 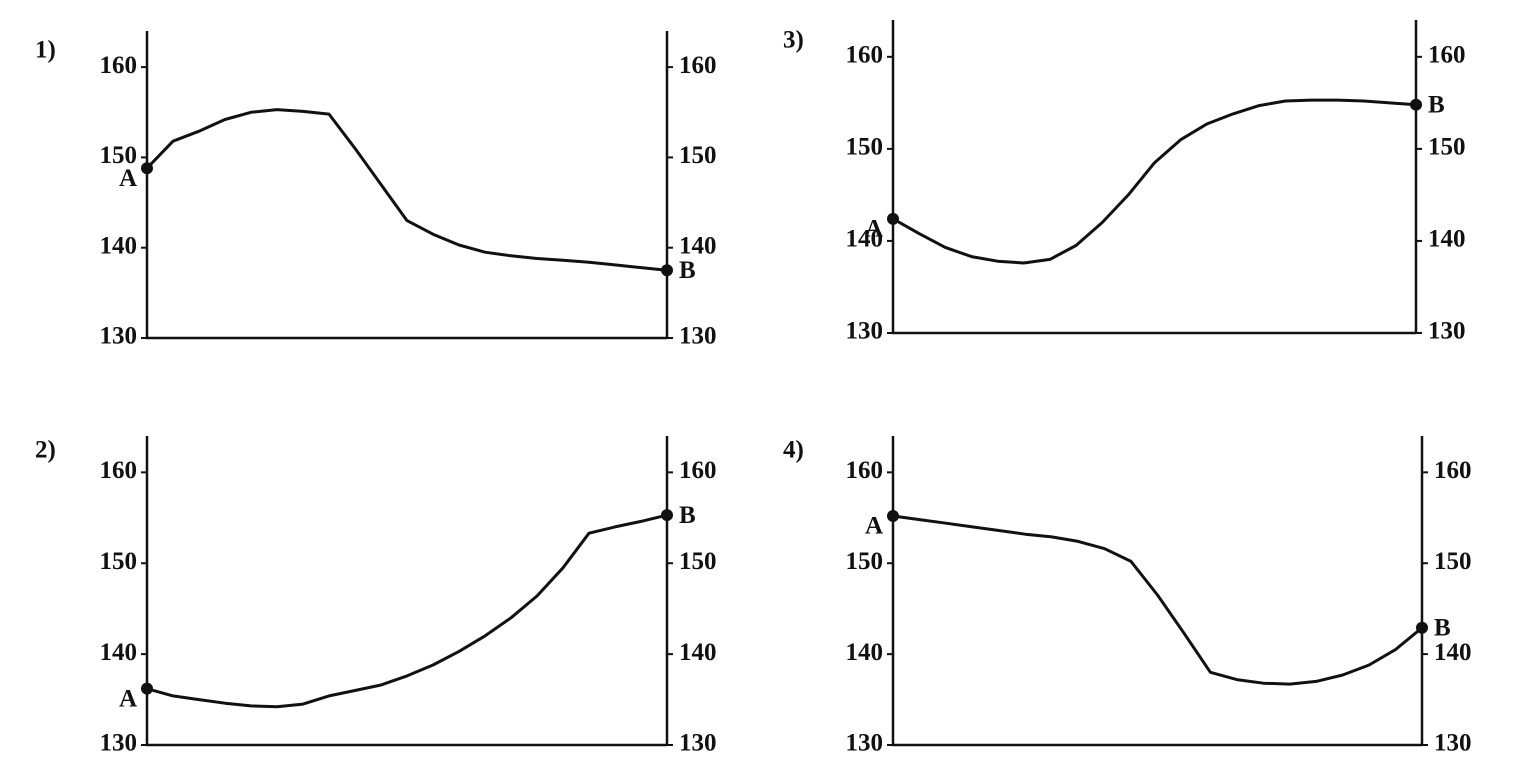 I want to click on panel-label: 2), so click(x=45, y=450).